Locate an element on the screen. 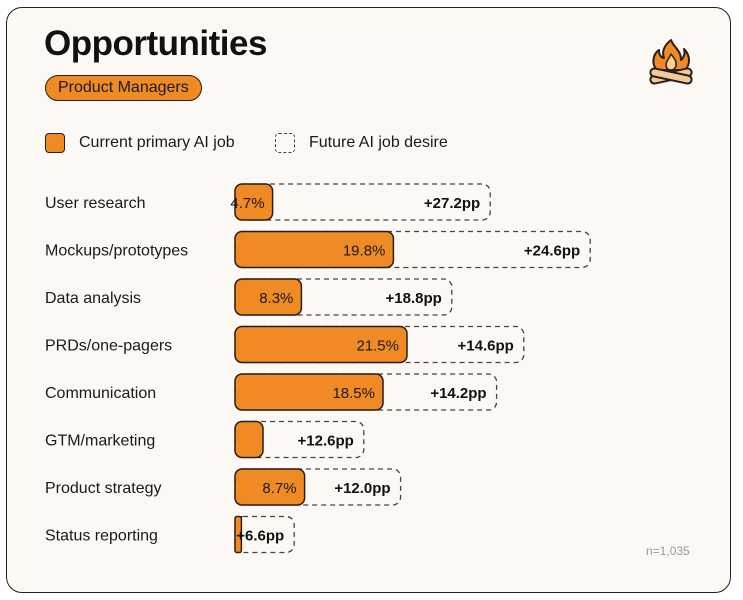 Image resolution: width=743 pixels, height=600 pixels. delta-label-gtm-marketing: +12.6pp is located at coordinates (326, 441).